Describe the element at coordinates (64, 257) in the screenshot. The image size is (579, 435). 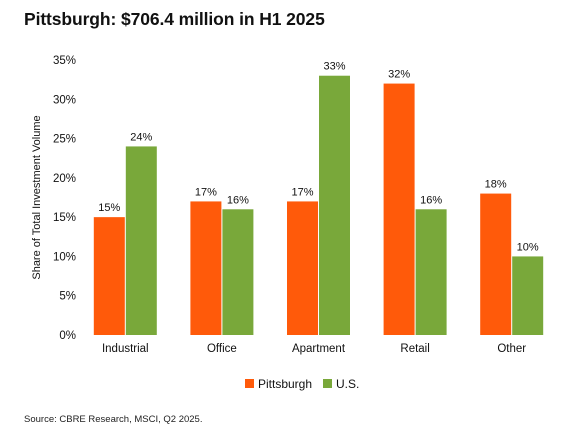
I see `y-tick-label: 10%` at that location.